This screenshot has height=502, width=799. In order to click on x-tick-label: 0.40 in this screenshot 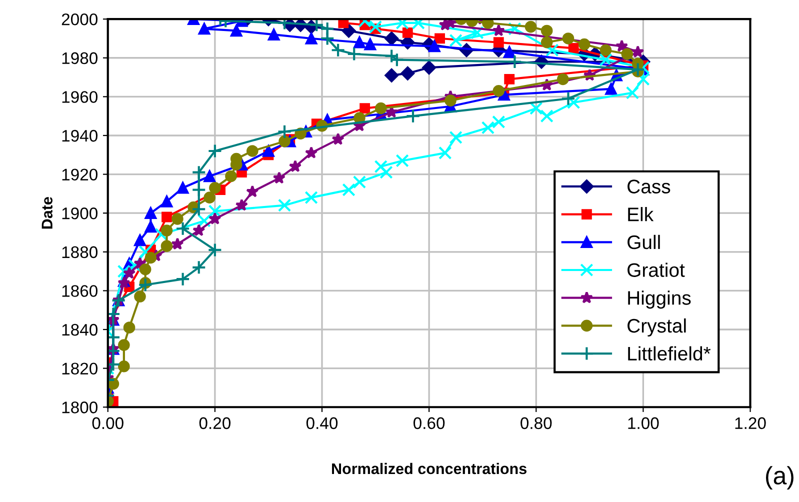, I will do `click(322, 423)`.